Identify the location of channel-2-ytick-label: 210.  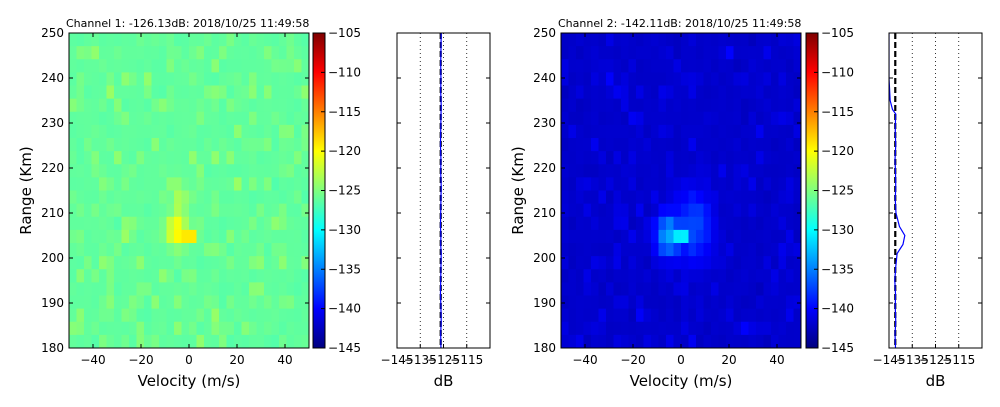
(544, 213).